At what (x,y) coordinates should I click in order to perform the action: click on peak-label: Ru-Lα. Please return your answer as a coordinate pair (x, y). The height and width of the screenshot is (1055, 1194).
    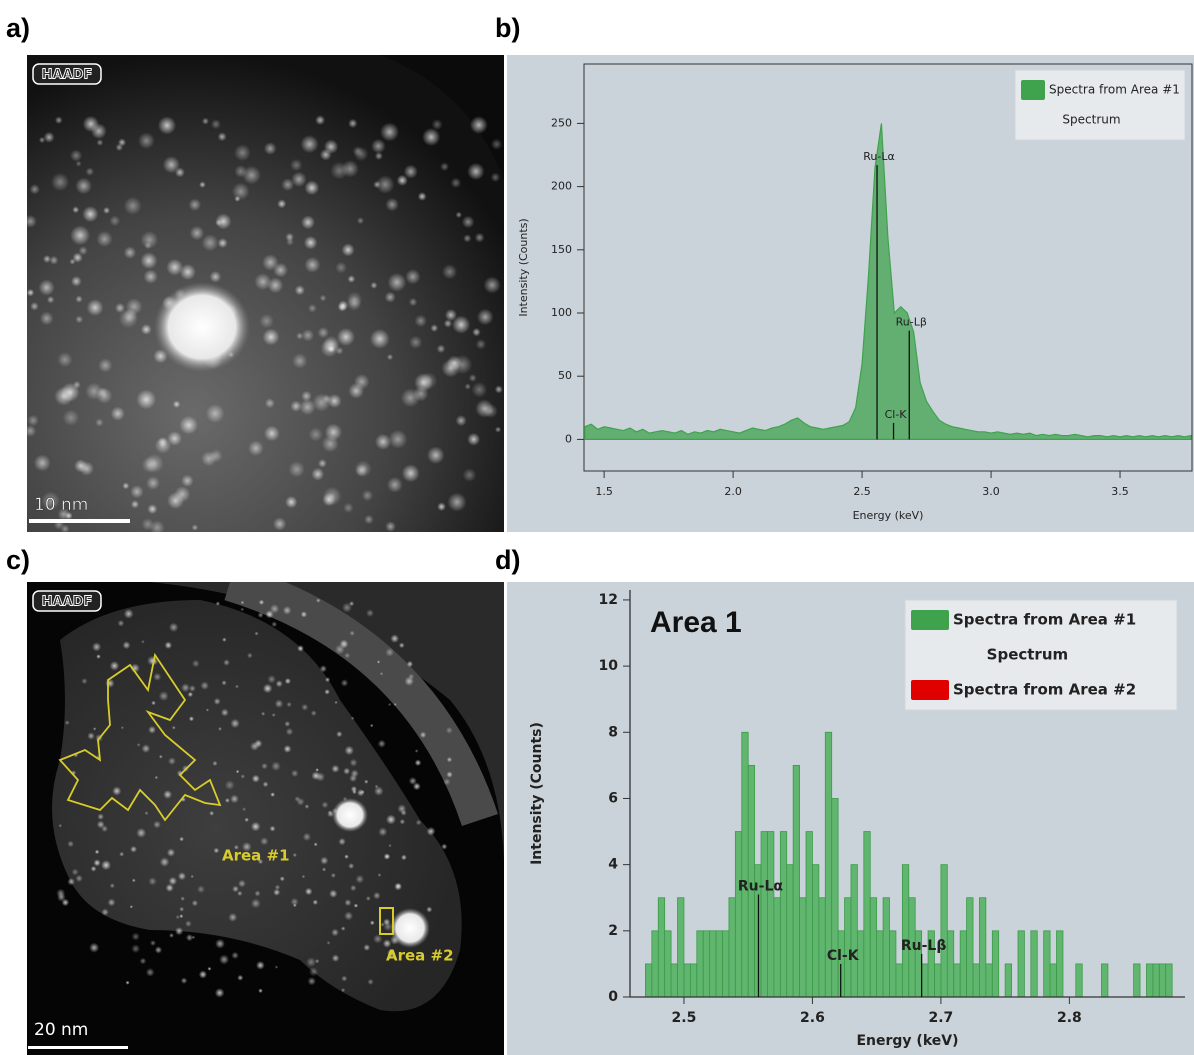
    Looking at the image, I should click on (878, 156).